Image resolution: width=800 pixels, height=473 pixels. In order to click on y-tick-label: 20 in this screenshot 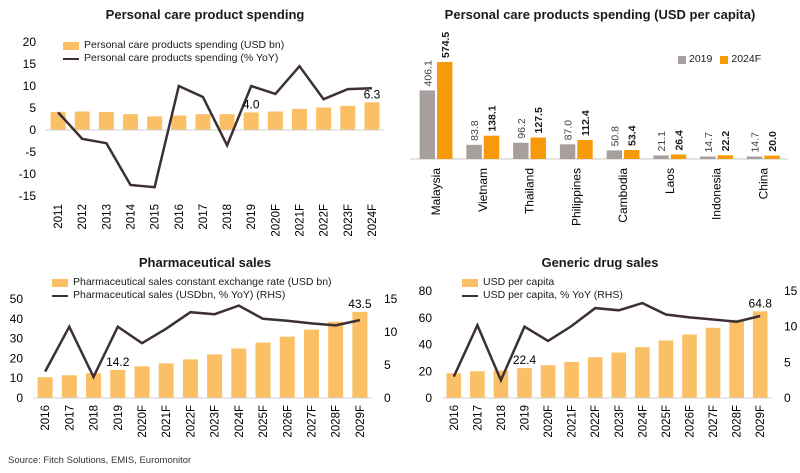, I will do `click(426, 371)`.